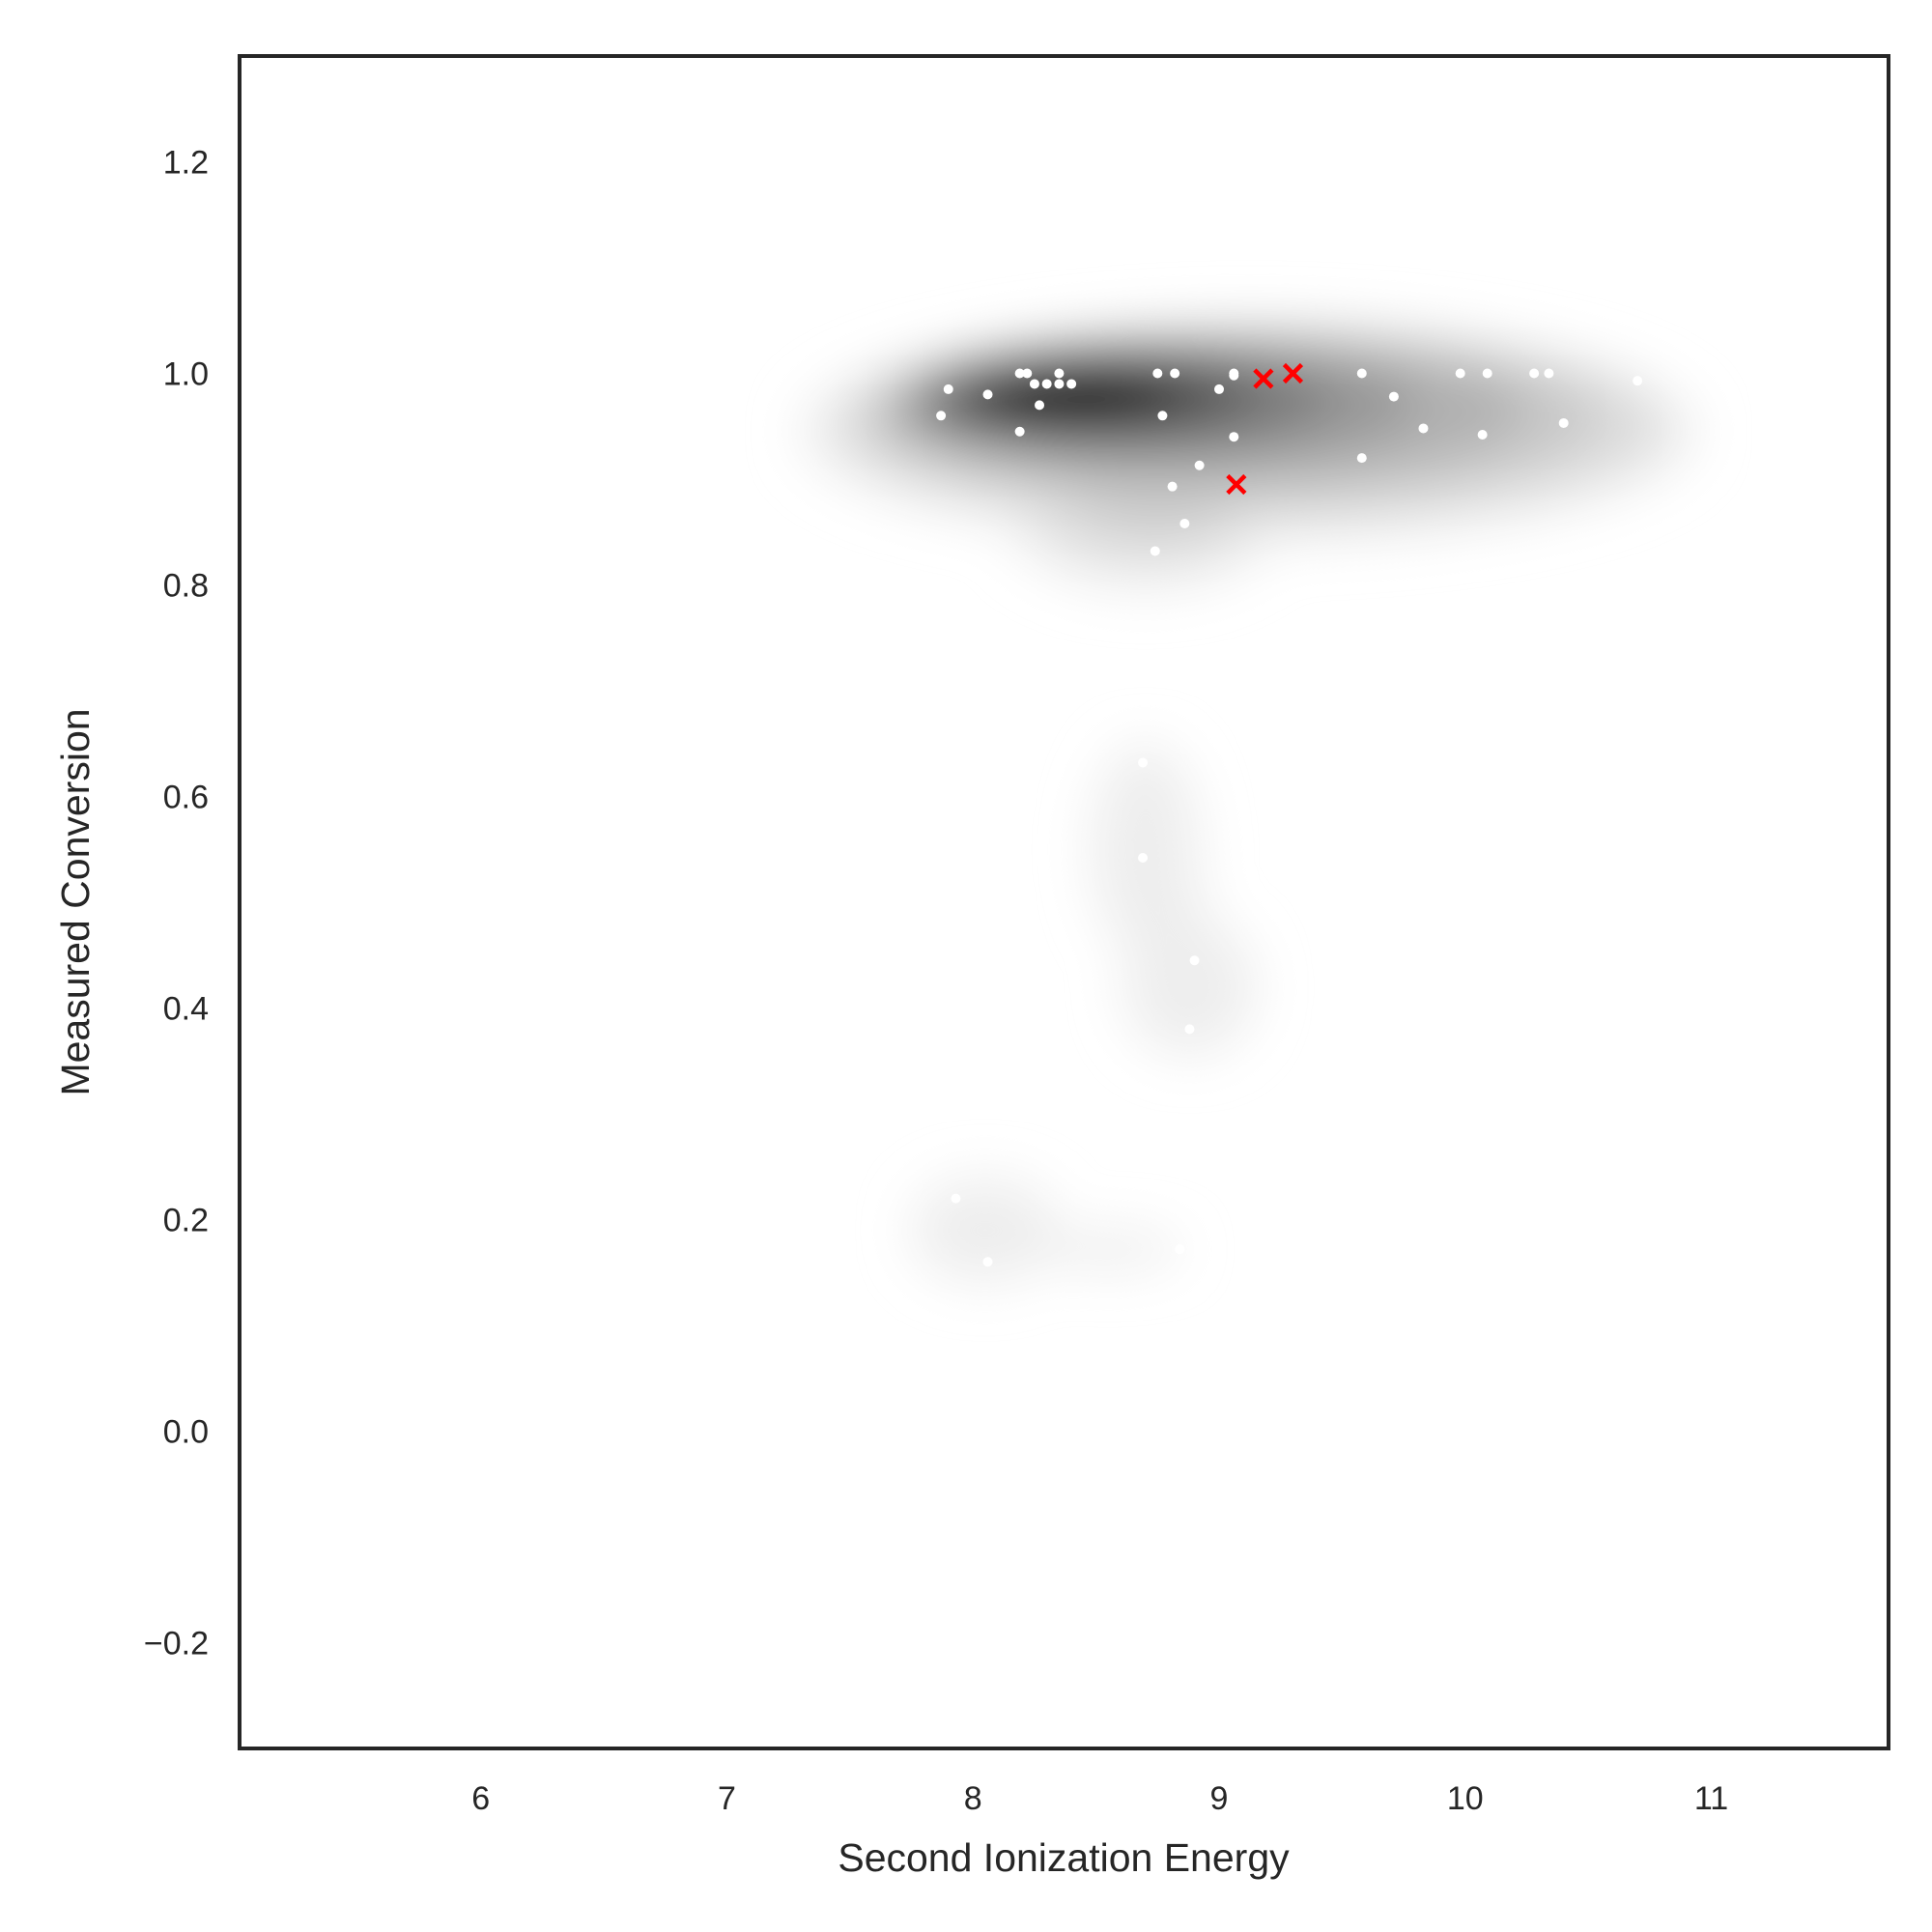 The height and width of the screenshot is (1932, 1932). I want to click on y-tick-label: 0.0, so click(186, 1432).